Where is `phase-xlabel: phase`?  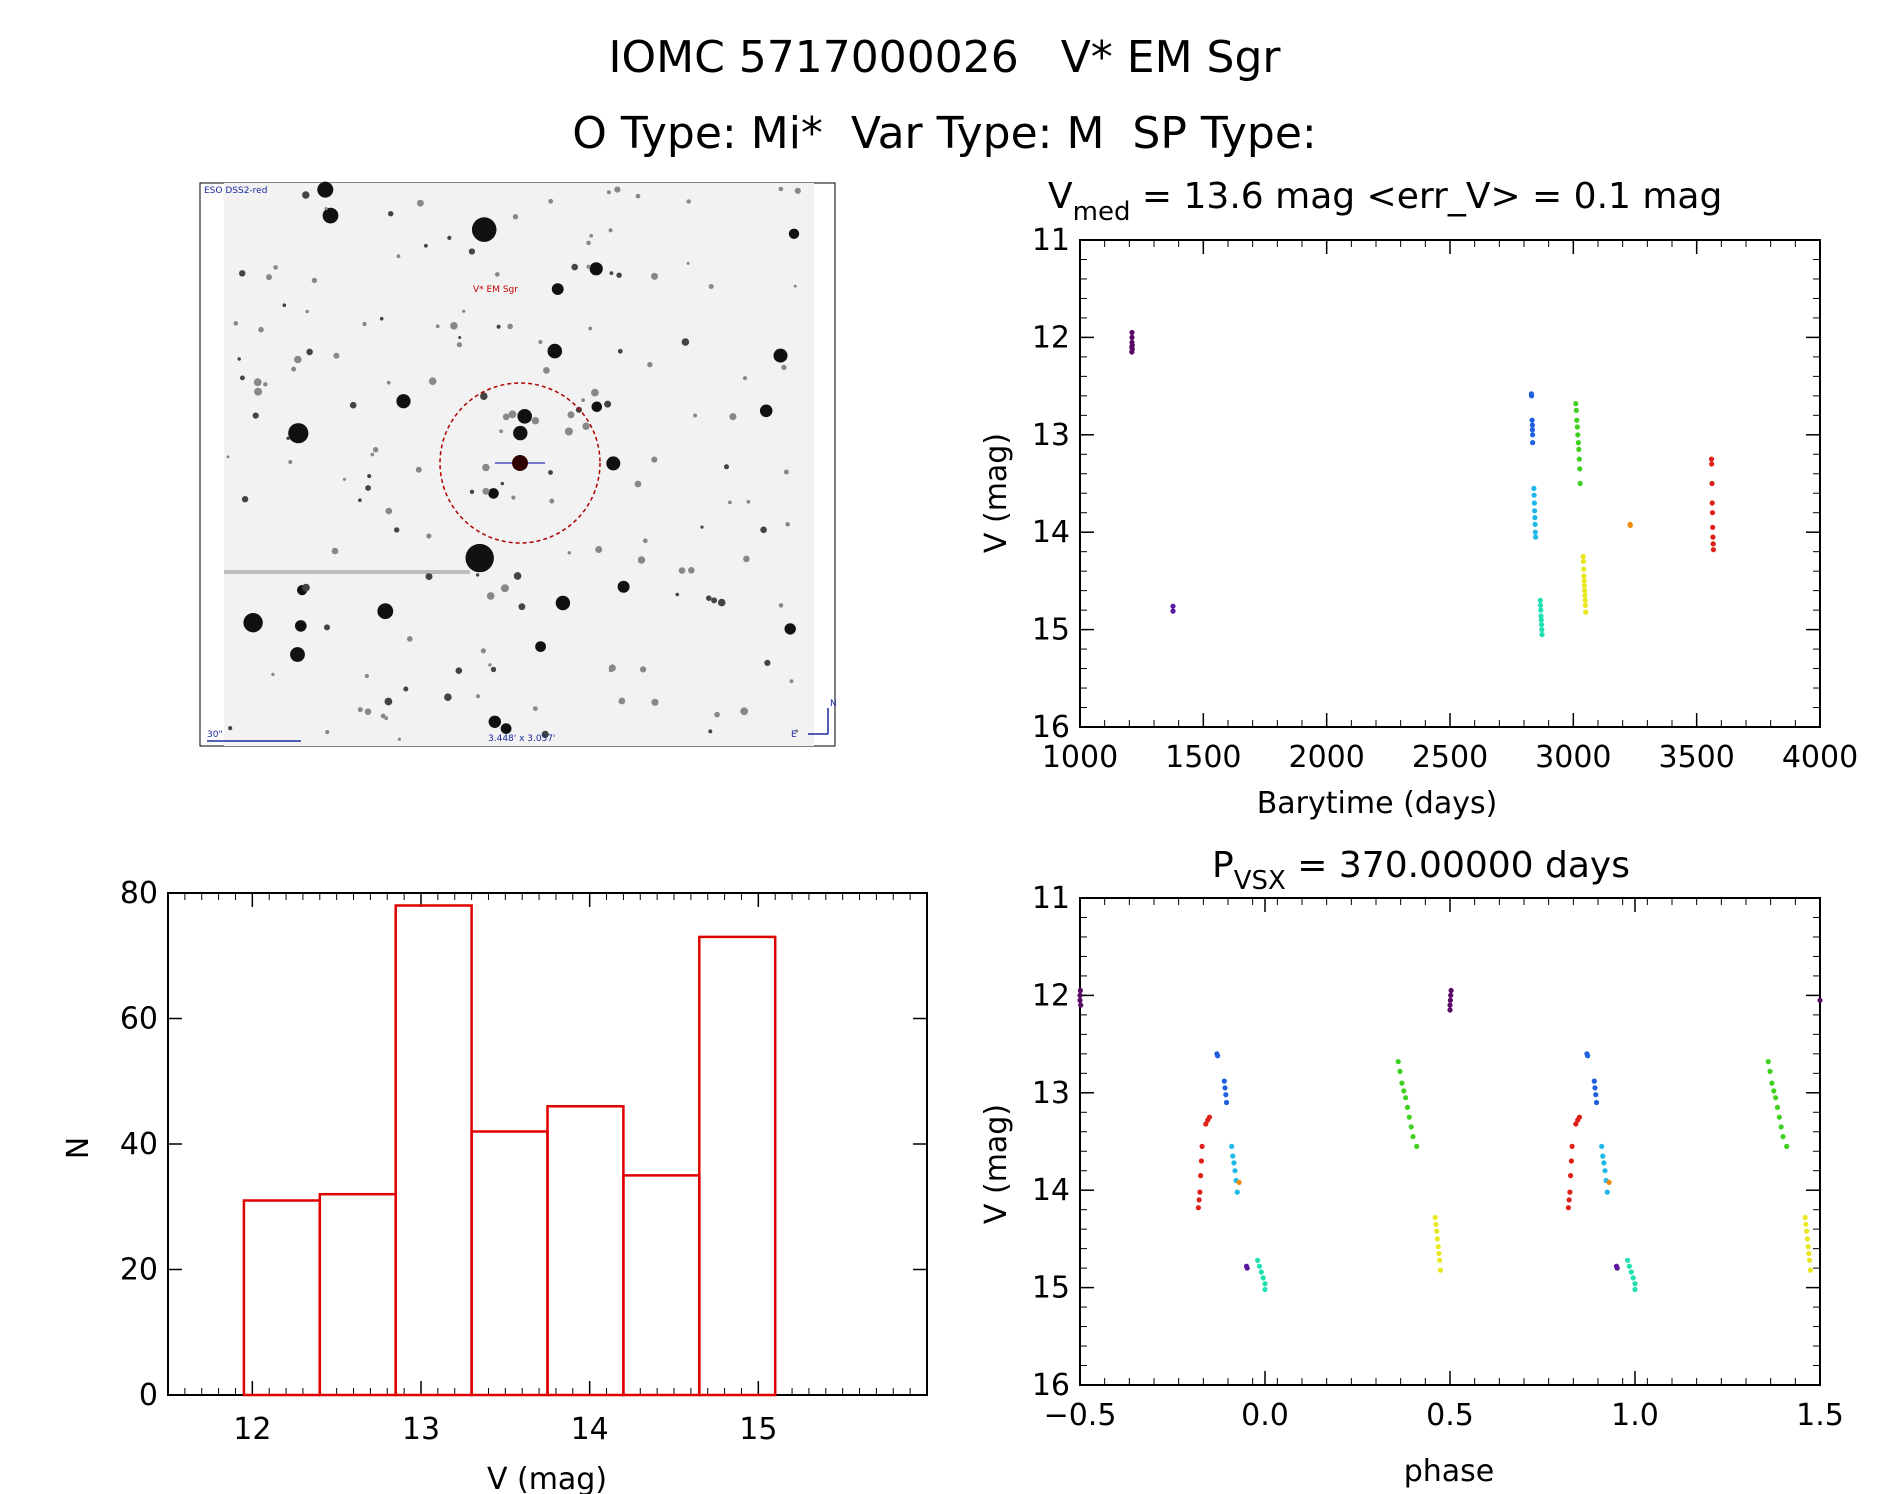 phase-xlabel: phase is located at coordinates (1449, 1471).